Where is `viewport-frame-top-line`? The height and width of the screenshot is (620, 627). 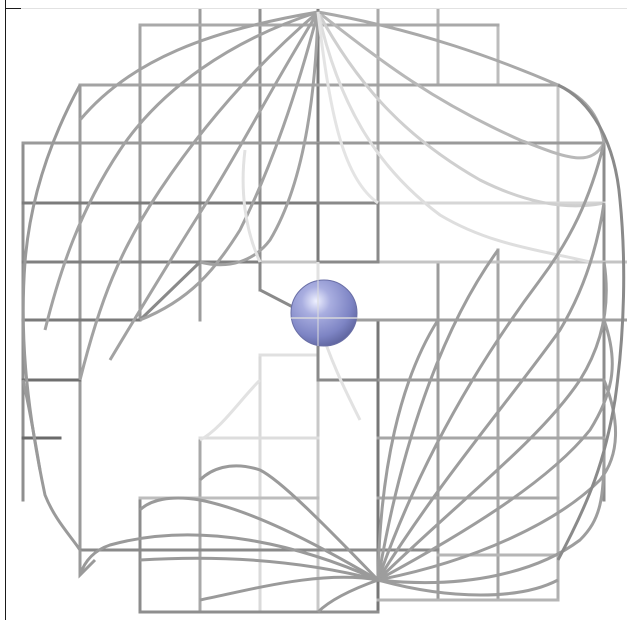 viewport-frame-top-line is located at coordinates (324, 8).